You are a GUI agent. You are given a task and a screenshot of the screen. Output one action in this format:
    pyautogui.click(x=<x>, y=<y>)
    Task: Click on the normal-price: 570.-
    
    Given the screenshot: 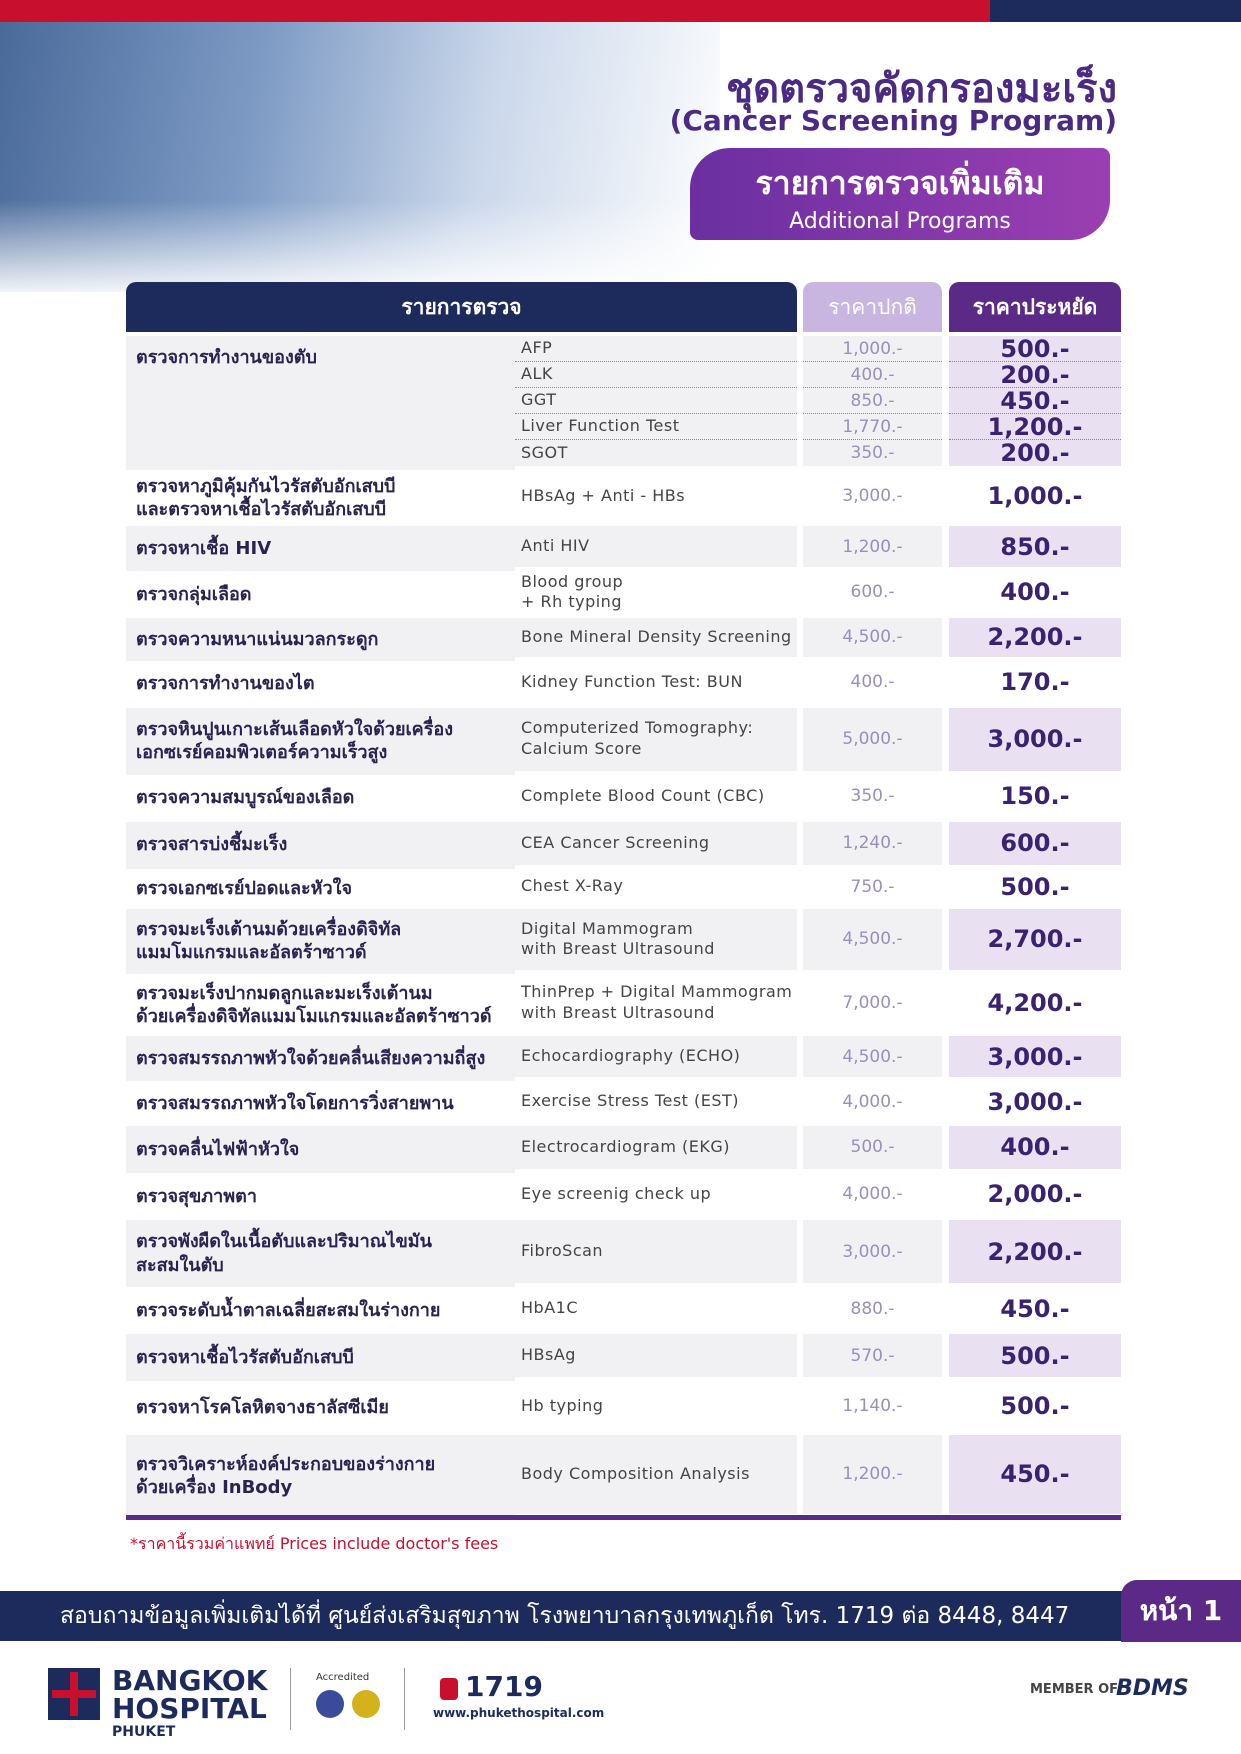 What is the action you would take?
    pyautogui.click(x=872, y=1356)
    